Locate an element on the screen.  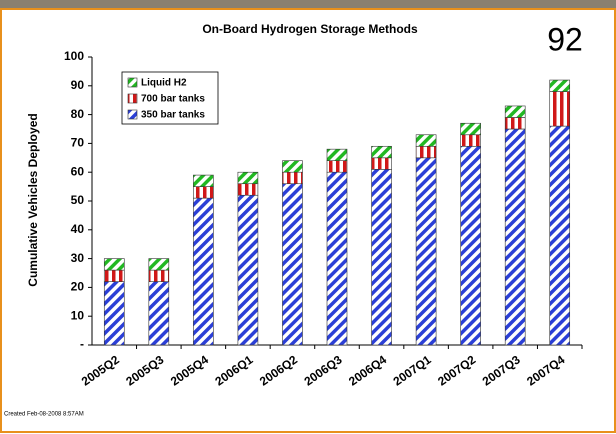
y-tick-label: 40 is located at coordinates (78, 229).